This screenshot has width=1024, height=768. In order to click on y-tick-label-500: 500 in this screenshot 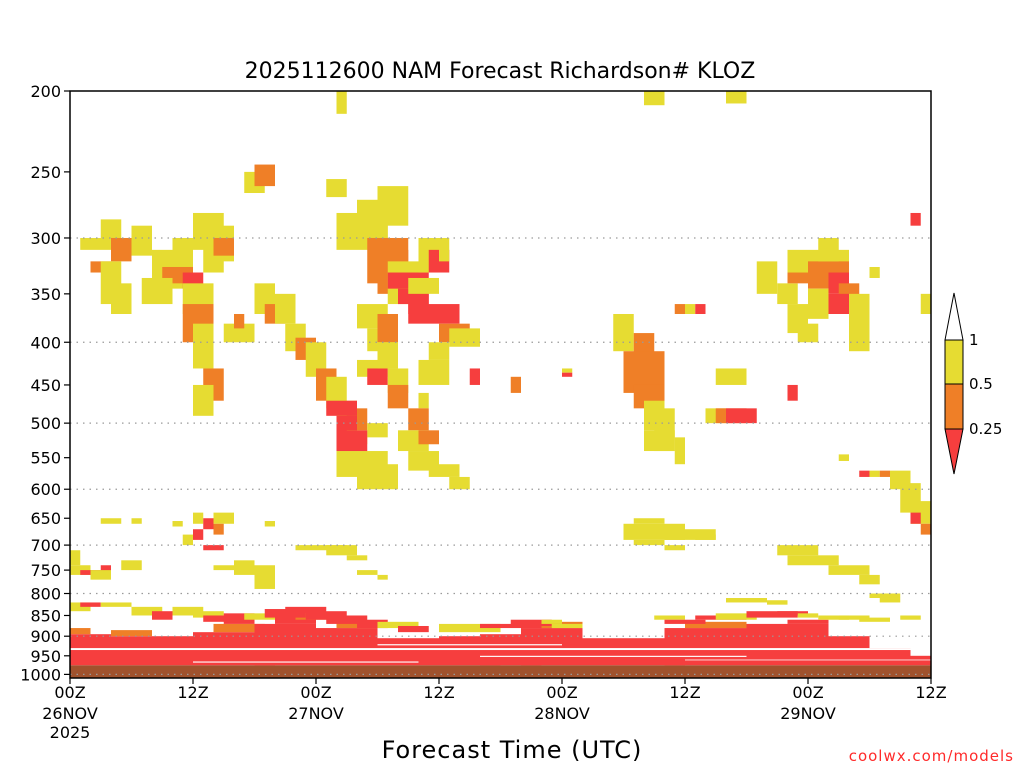, I will do `click(45, 423)`.